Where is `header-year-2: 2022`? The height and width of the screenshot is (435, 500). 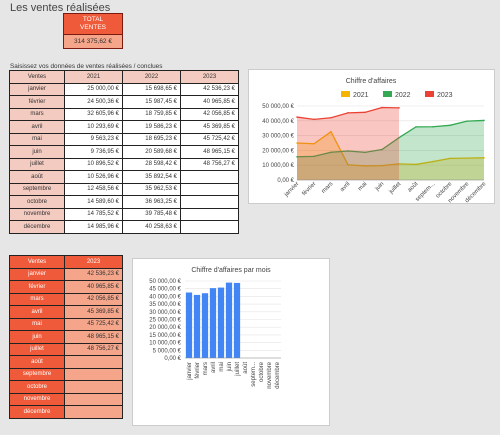 header-year-2: 2022 is located at coordinates (151, 77).